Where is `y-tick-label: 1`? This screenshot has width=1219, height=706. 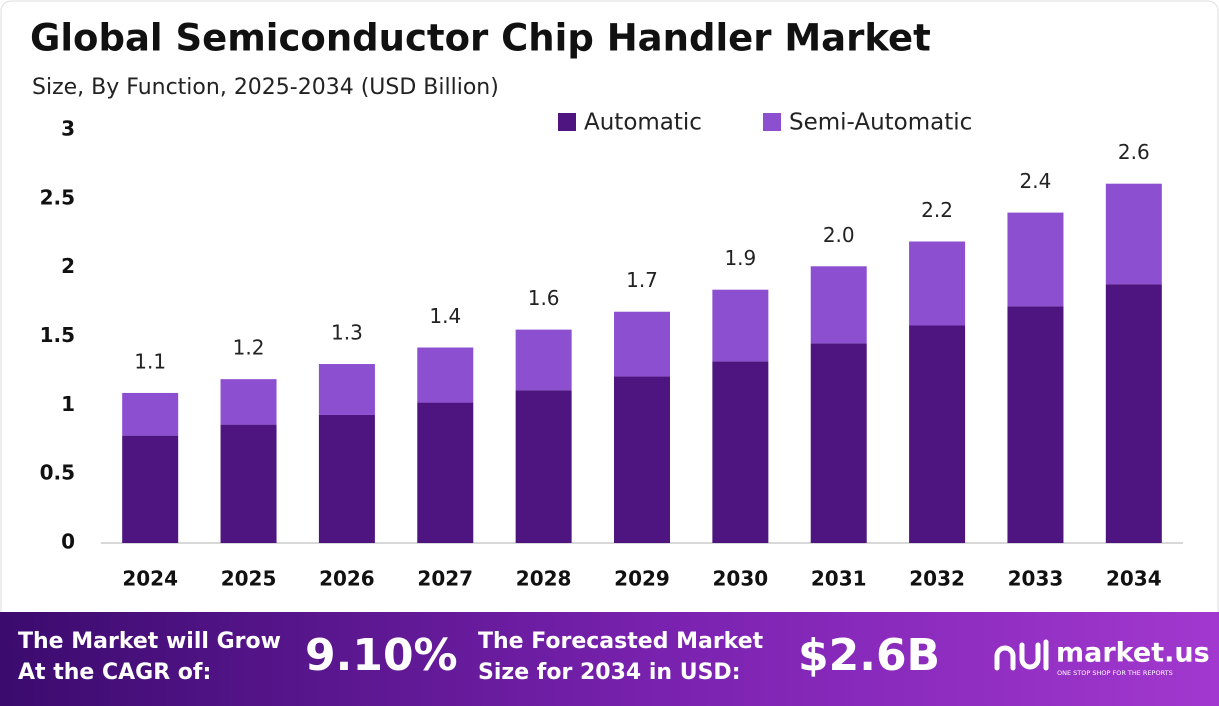
y-tick-label: 1 is located at coordinates (68, 404).